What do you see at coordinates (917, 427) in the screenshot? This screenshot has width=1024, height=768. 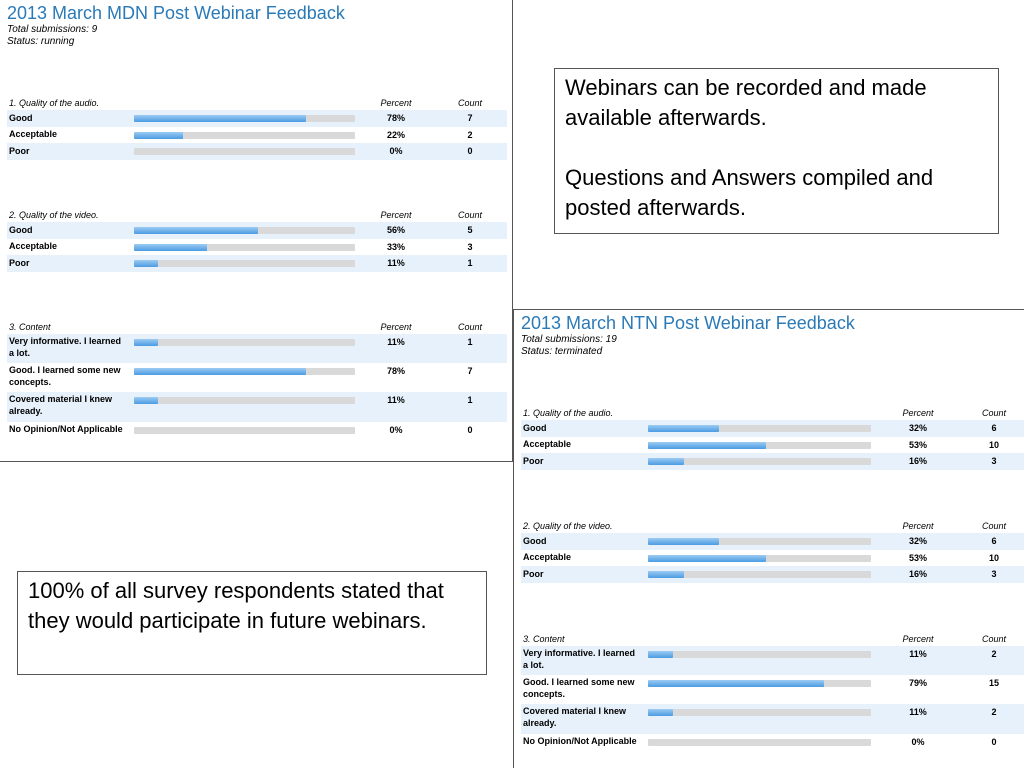 I see `answer-percent: 32%` at bounding box center [917, 427].